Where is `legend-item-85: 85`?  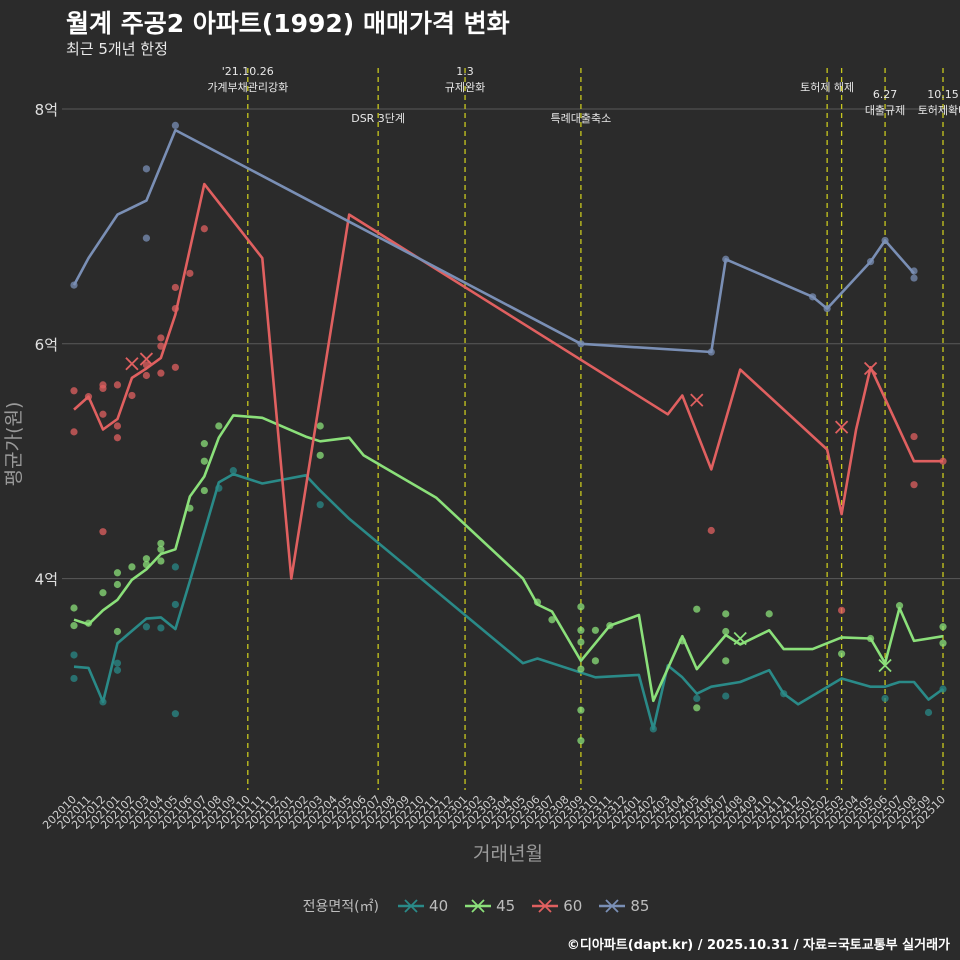 legend-item-85: 85 is located at coordinates (627, 906).